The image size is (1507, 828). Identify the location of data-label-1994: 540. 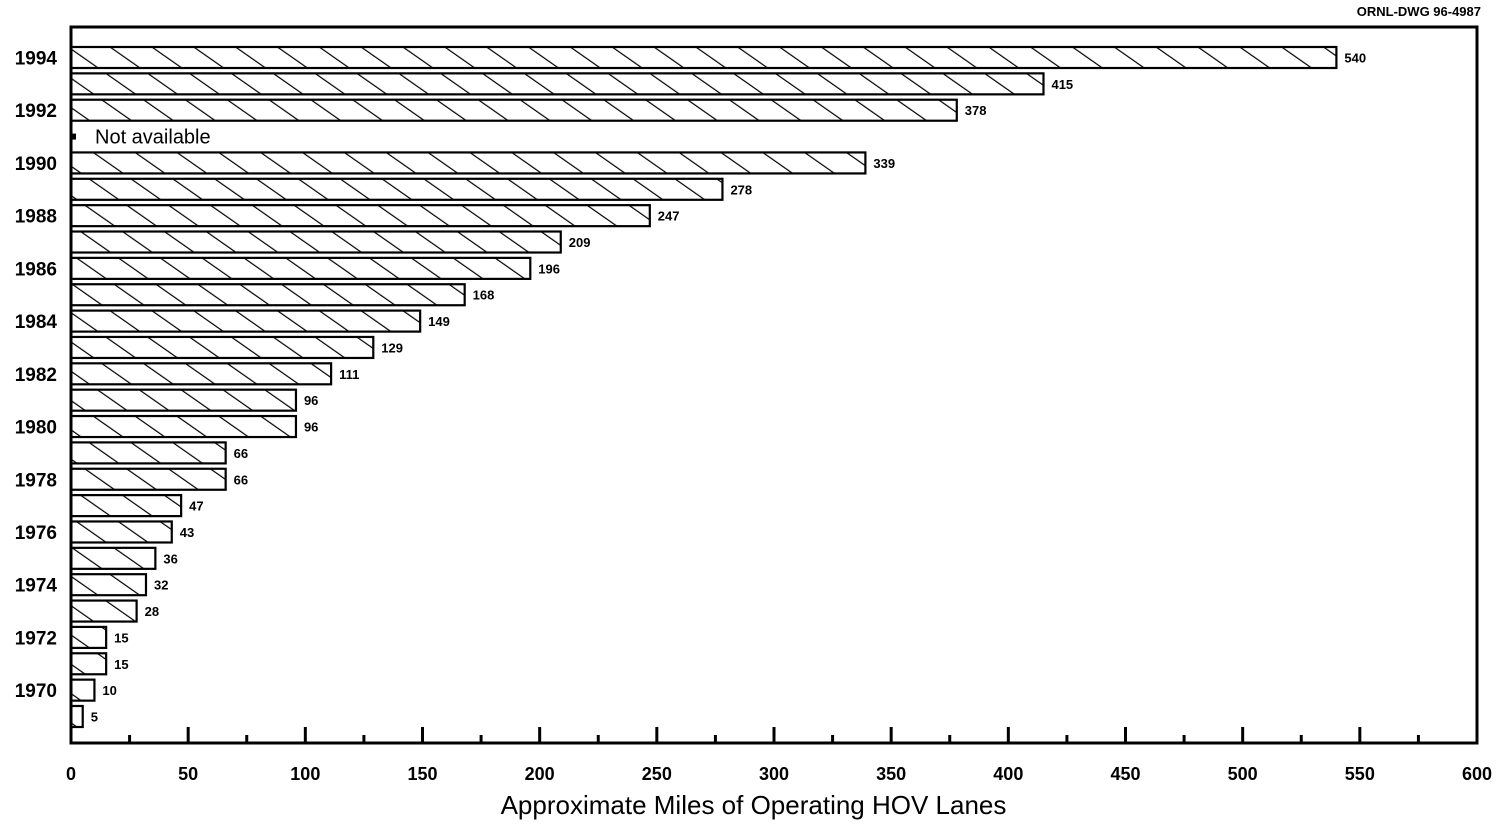
(1355, 58).